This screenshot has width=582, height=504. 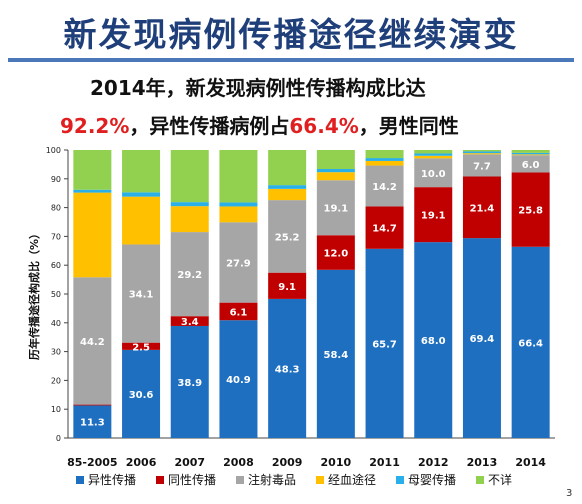 What do you see at coordinates (291, 34) in the screenshot?
I see `slide-title: 新发现病例传播途径继续演变` at bounding box center [291, 34].